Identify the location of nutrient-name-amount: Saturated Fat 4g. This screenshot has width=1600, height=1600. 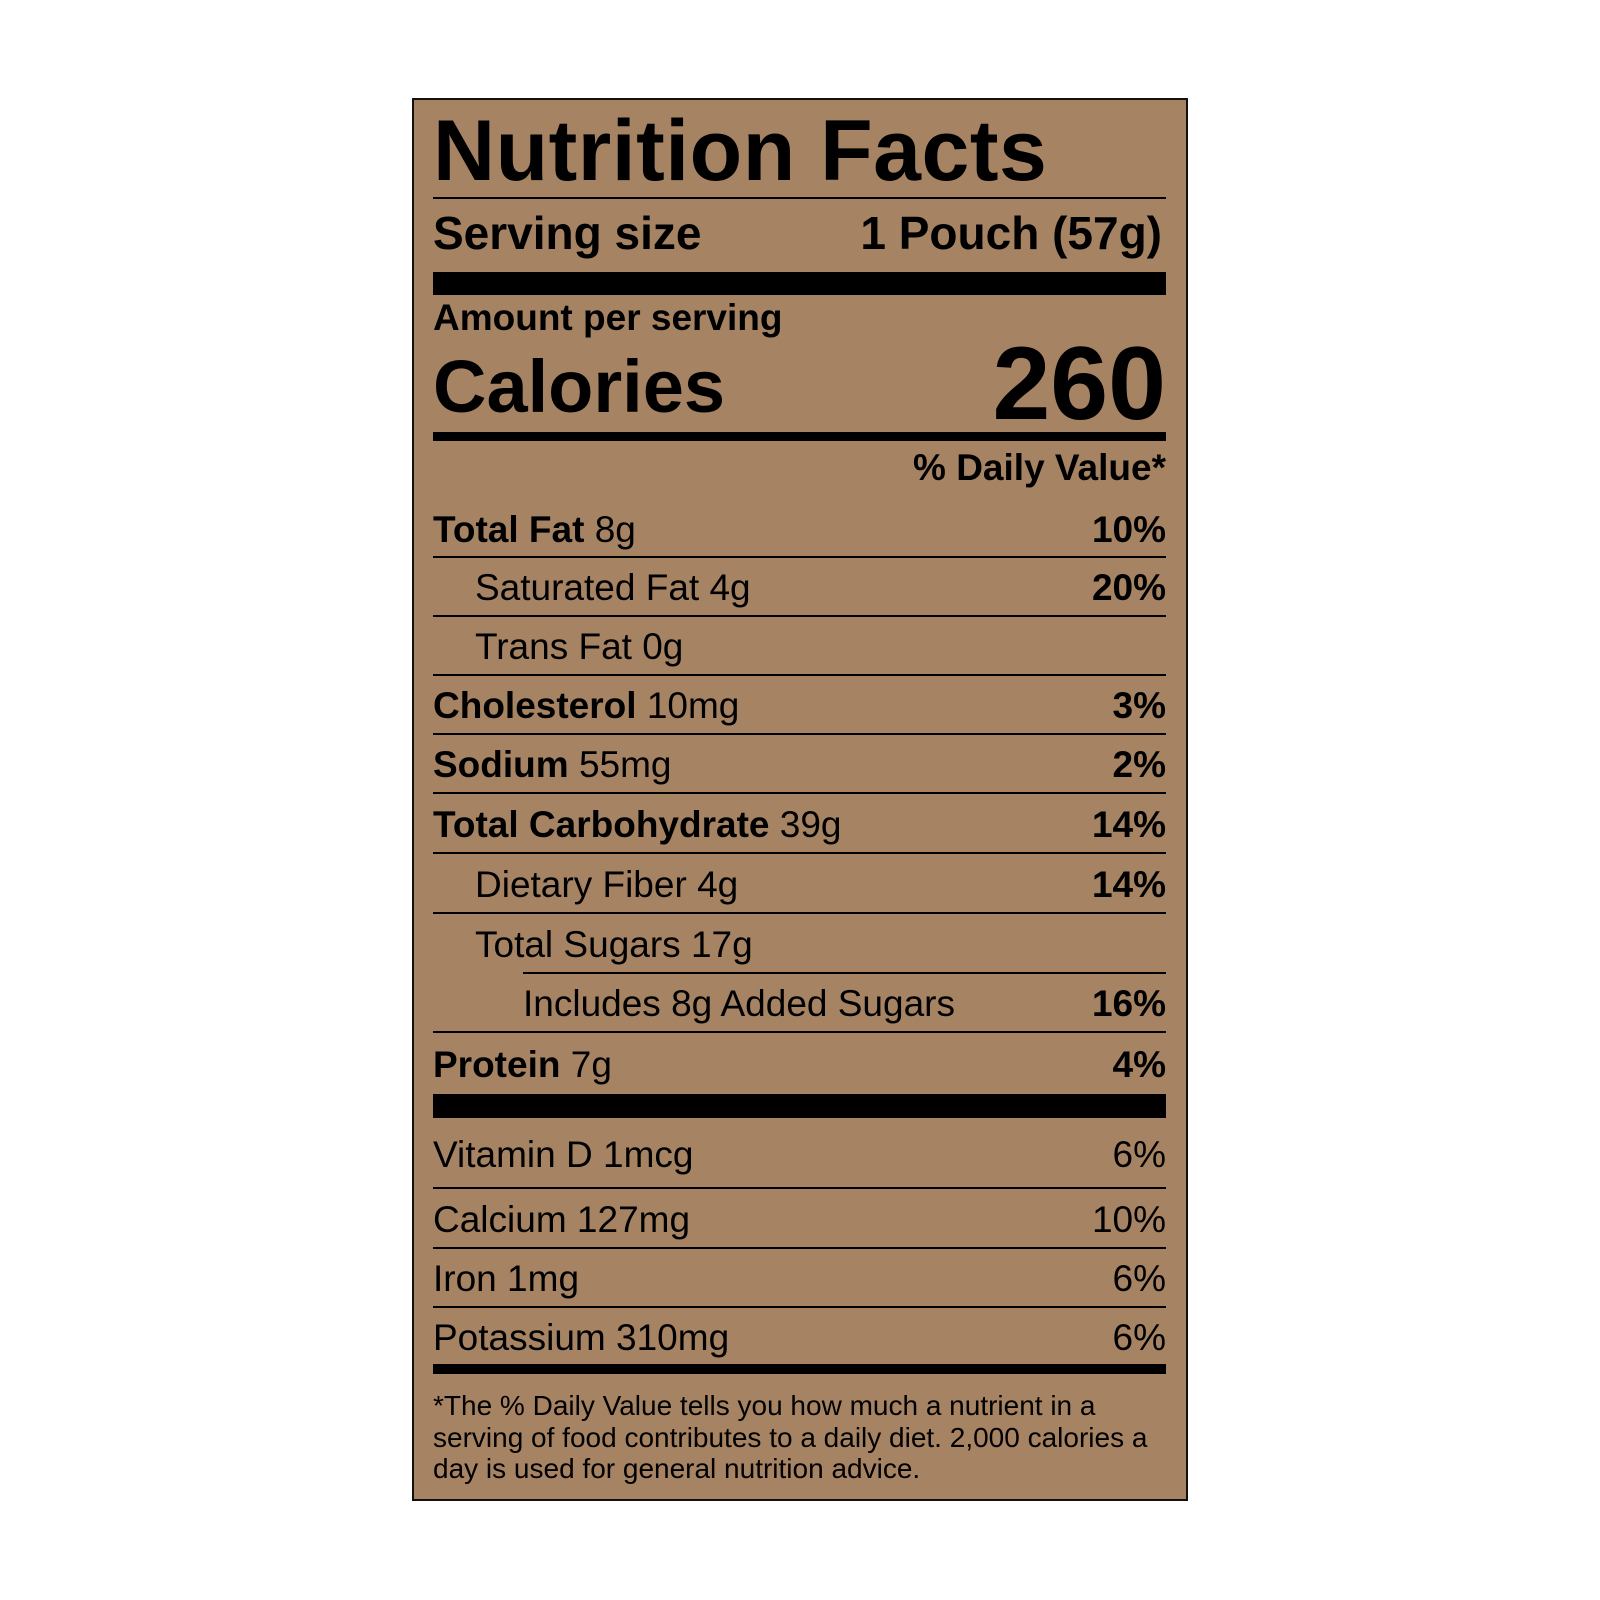
(613, 588).